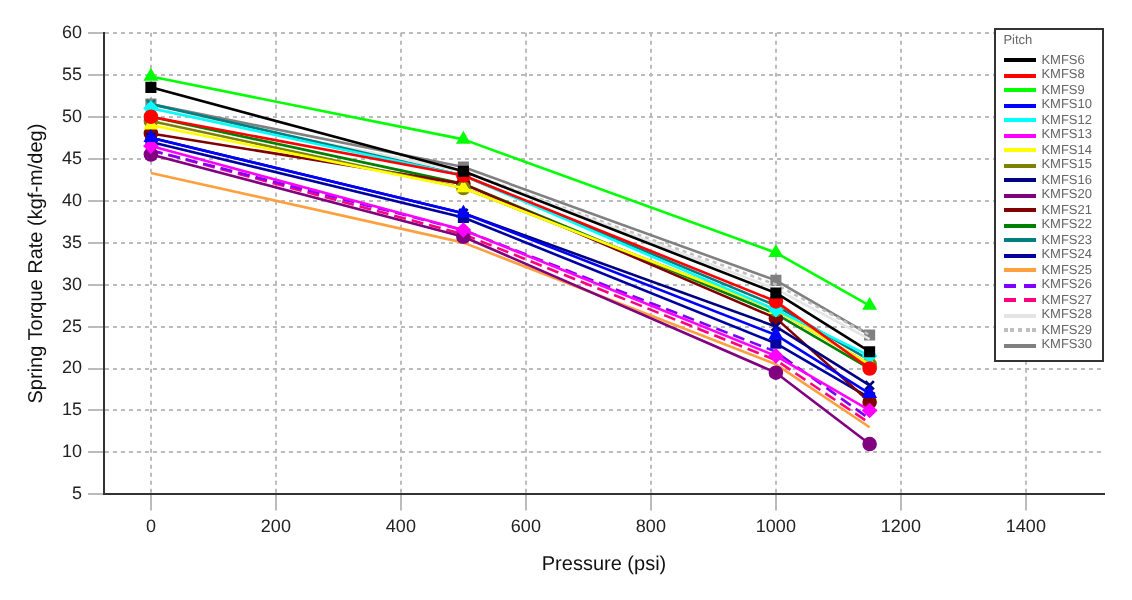 Image resolution: width=1132 pixels, height=600 pixels. I want to click on x-tick-label: 1400, so click(1025, 526).